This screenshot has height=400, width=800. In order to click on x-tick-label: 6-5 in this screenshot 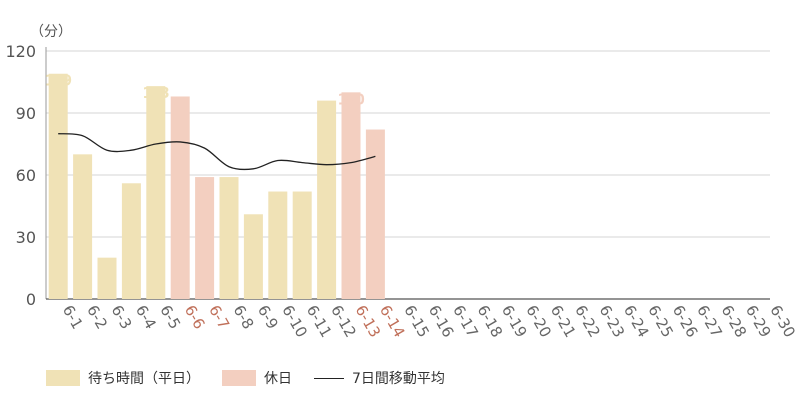, I will do `click(170, 317)`.